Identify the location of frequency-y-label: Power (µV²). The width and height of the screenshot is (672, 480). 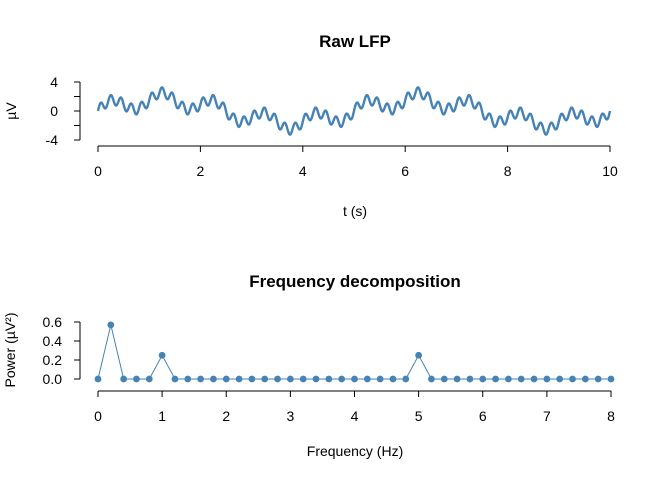
(10, 350).